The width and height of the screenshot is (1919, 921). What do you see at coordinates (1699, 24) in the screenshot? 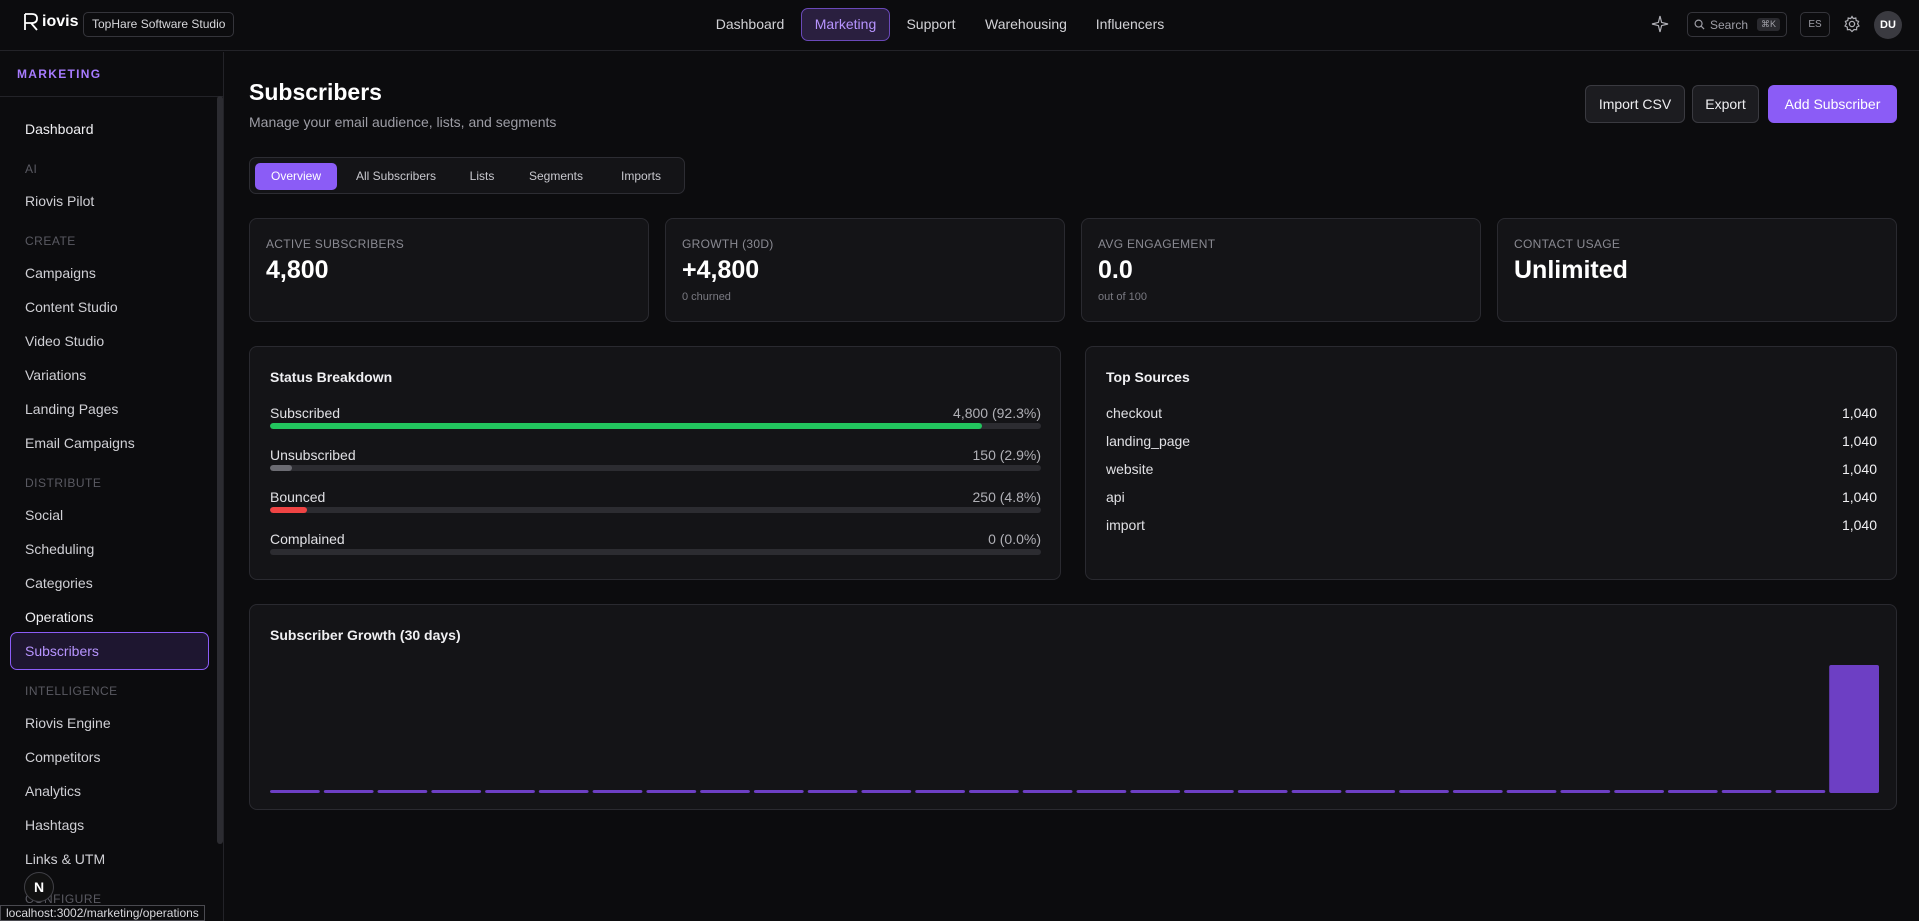
I see `search-icon` at bounding box center [1699, 24].